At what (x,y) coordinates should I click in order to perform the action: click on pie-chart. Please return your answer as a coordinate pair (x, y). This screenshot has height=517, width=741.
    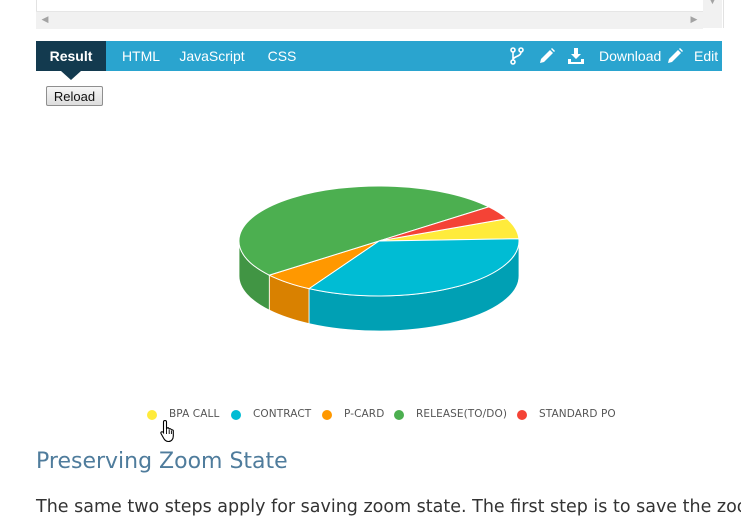
    Looking at the image, I should click on (379, 258).